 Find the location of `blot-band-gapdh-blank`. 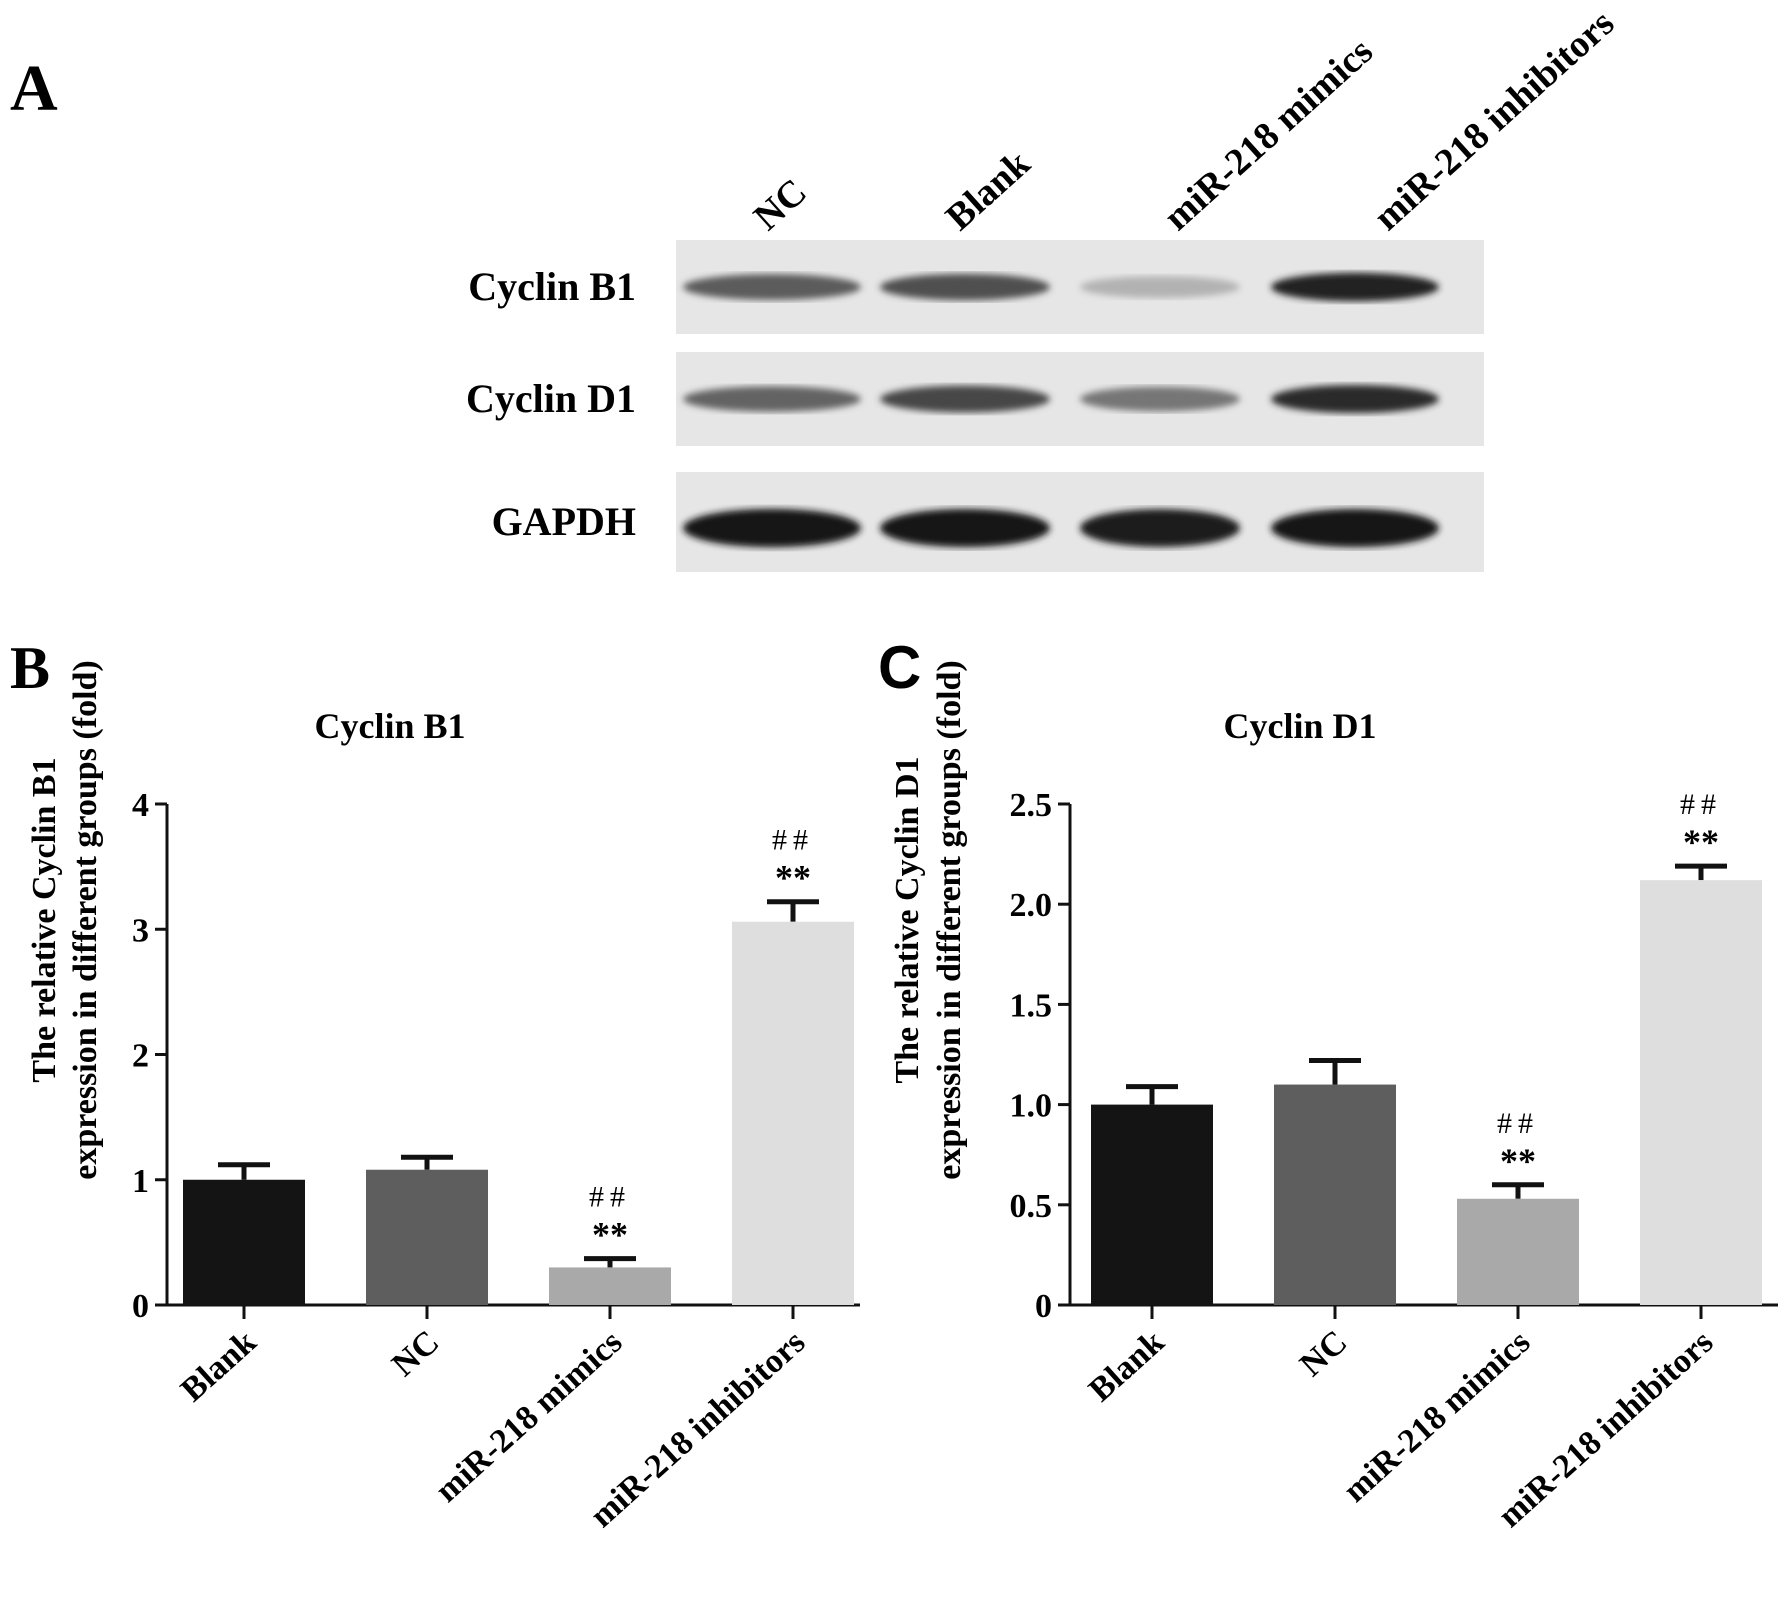

blot-band-gapdh-blank is located at coordinates (965, 528).